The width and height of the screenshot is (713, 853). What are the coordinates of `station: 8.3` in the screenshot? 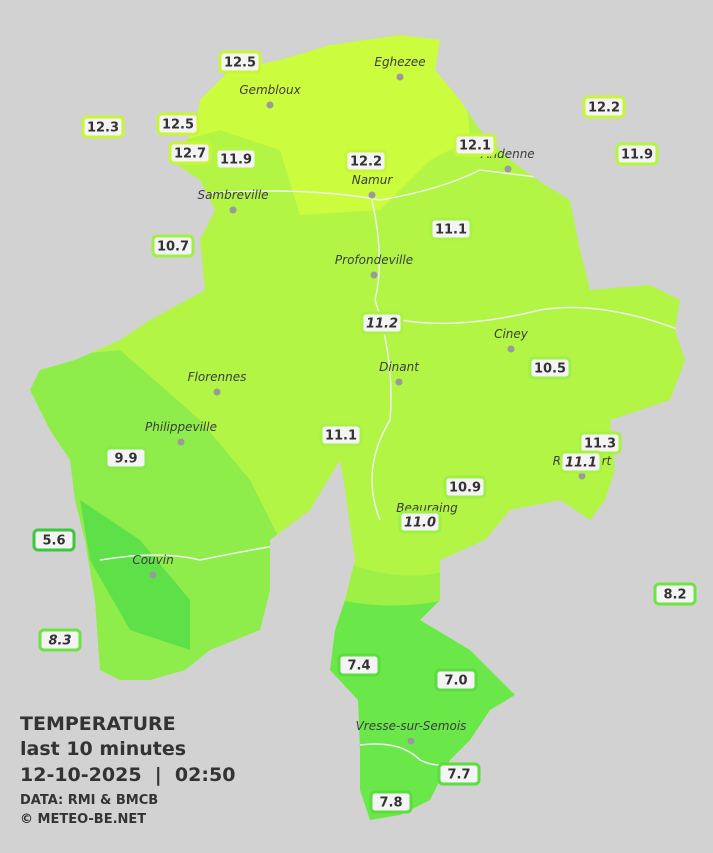 It's located at (60, 640).